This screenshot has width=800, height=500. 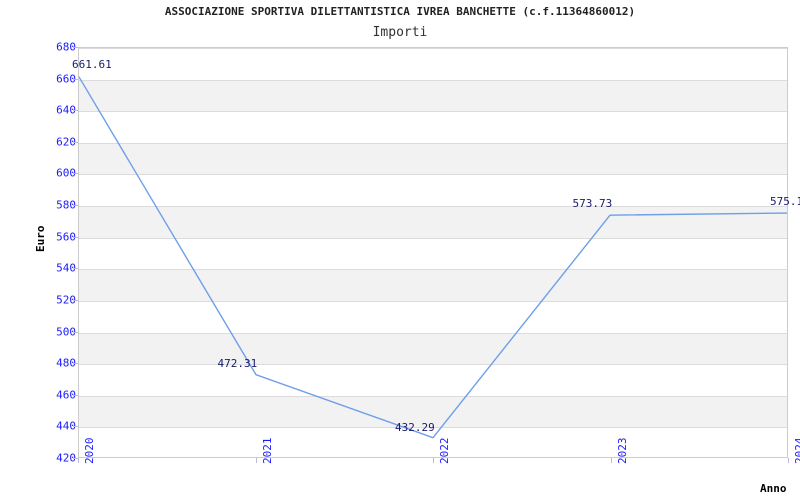 I want to click on y-tick-label: 640, so click(x=66, y=110).